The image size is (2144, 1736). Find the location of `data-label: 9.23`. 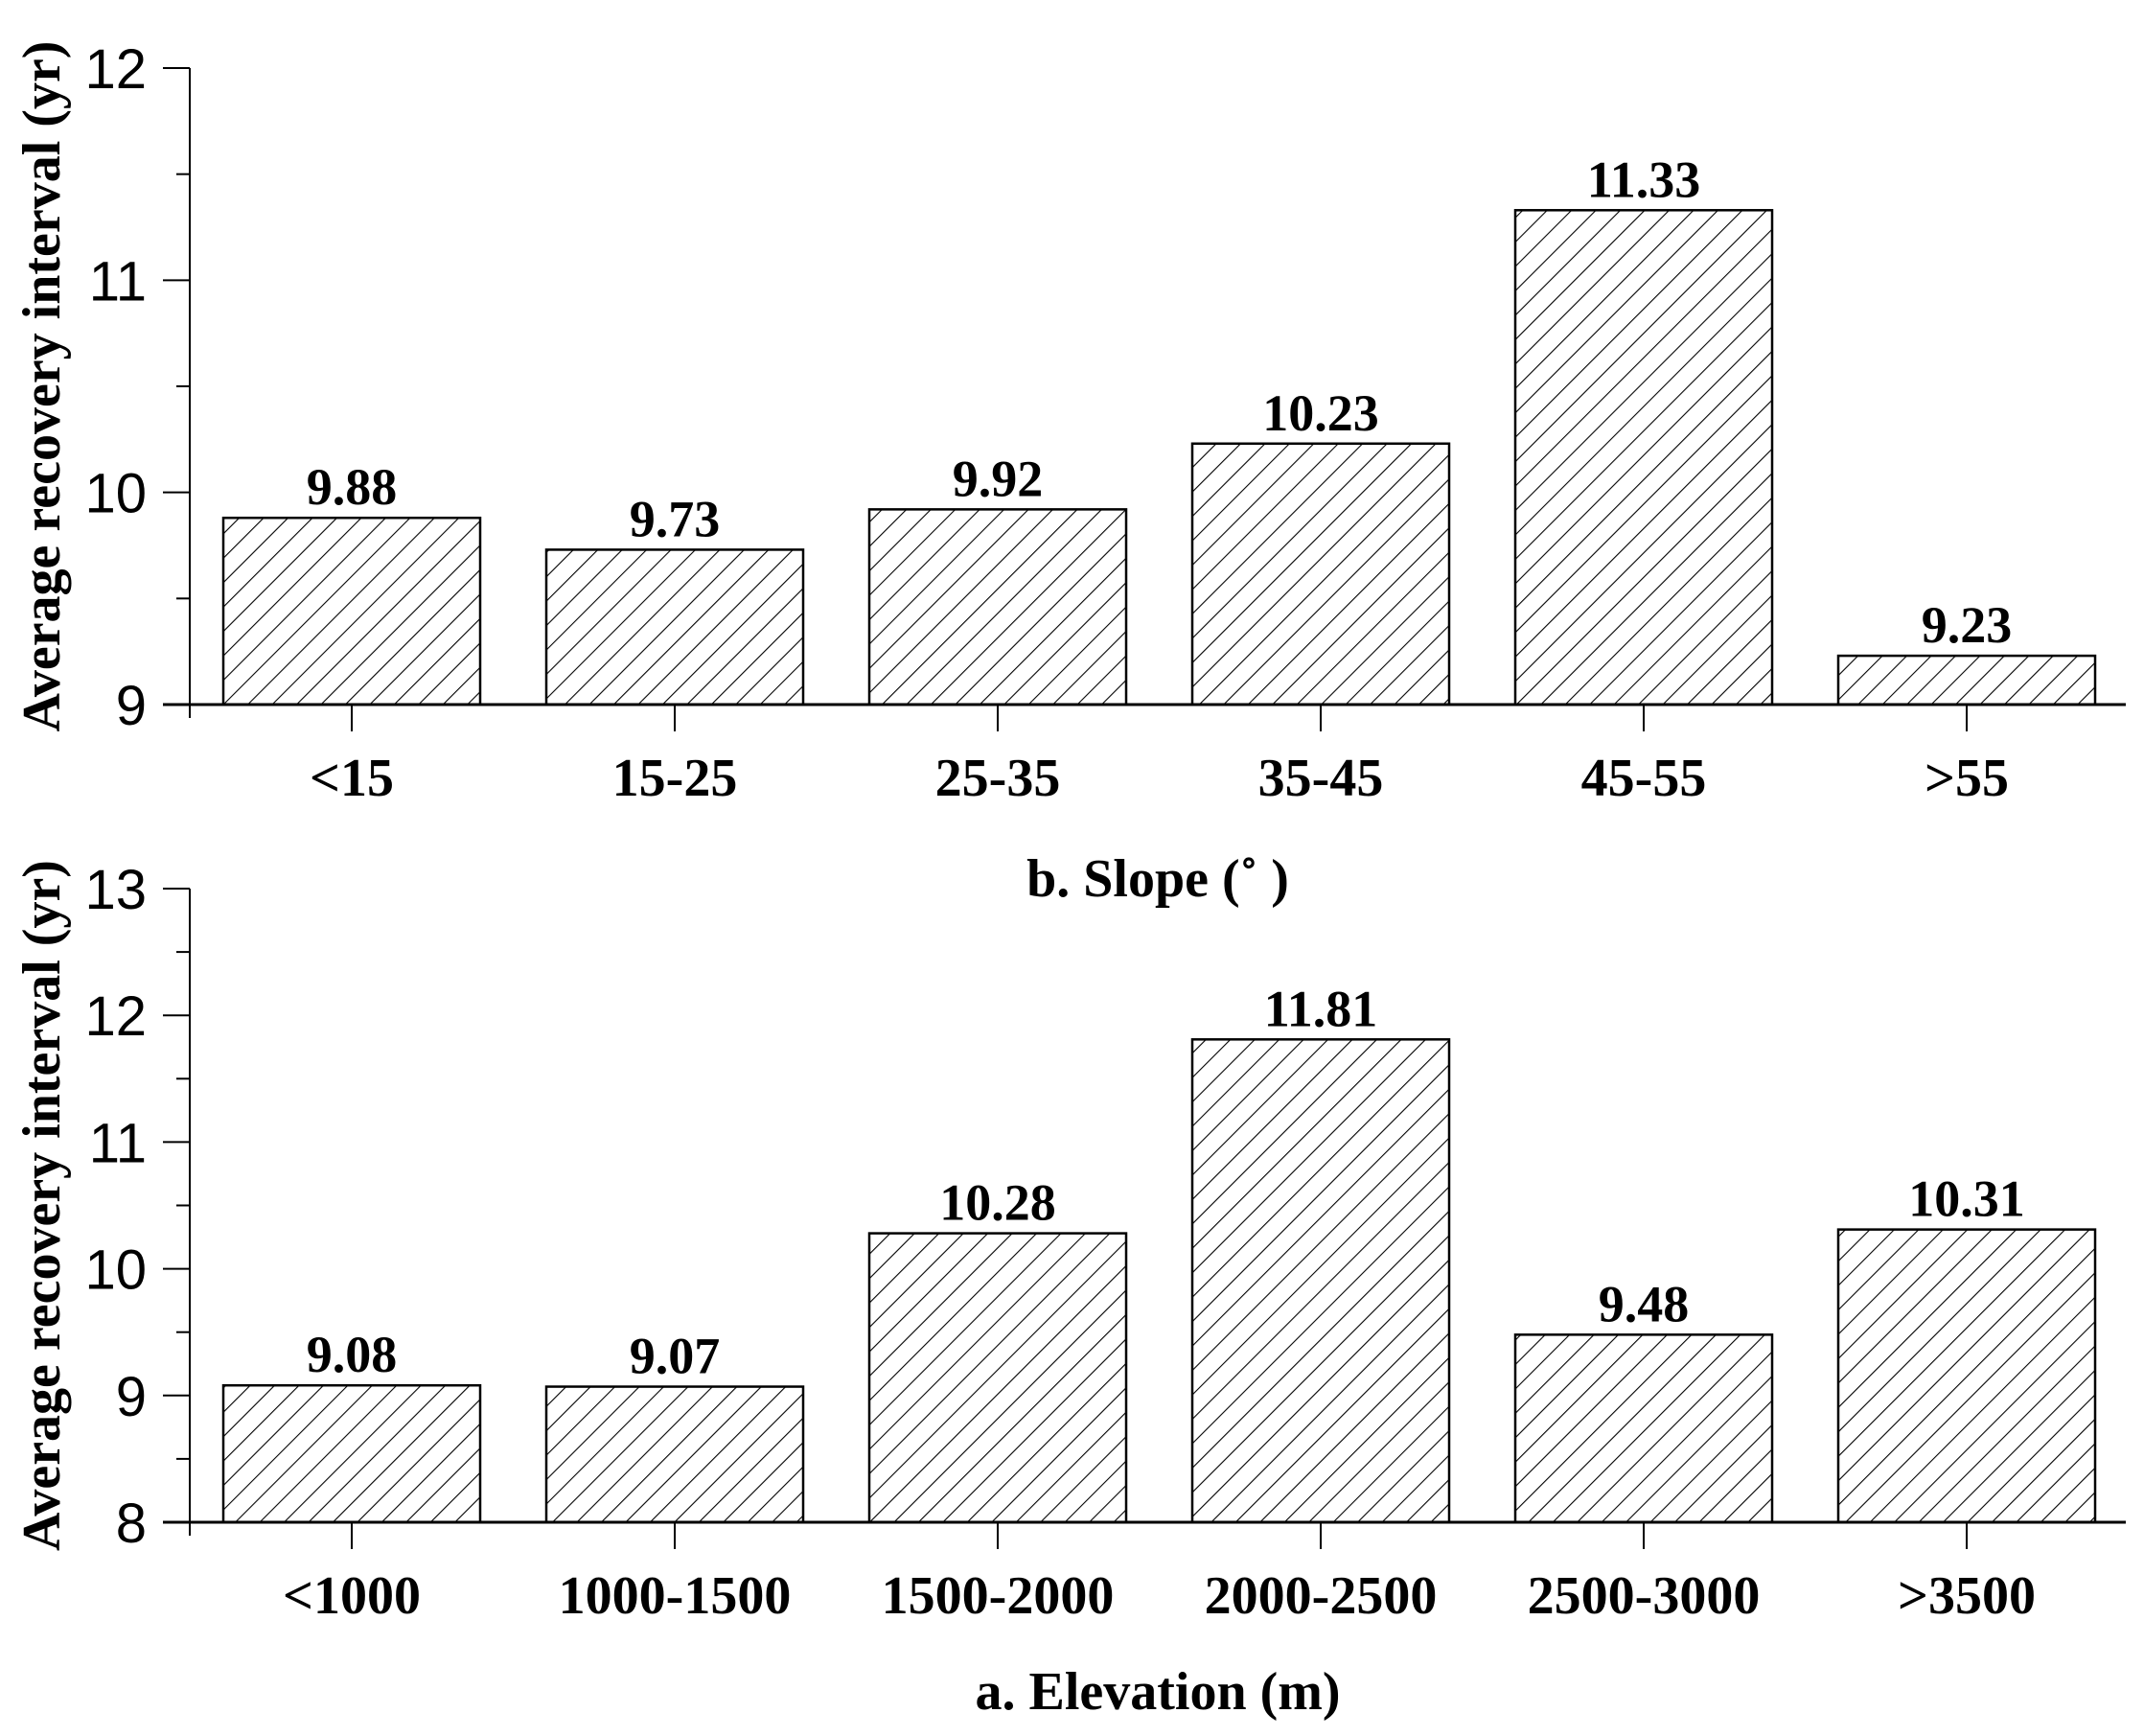

data-label: 9.23 is located at coordinates (1967, 625).